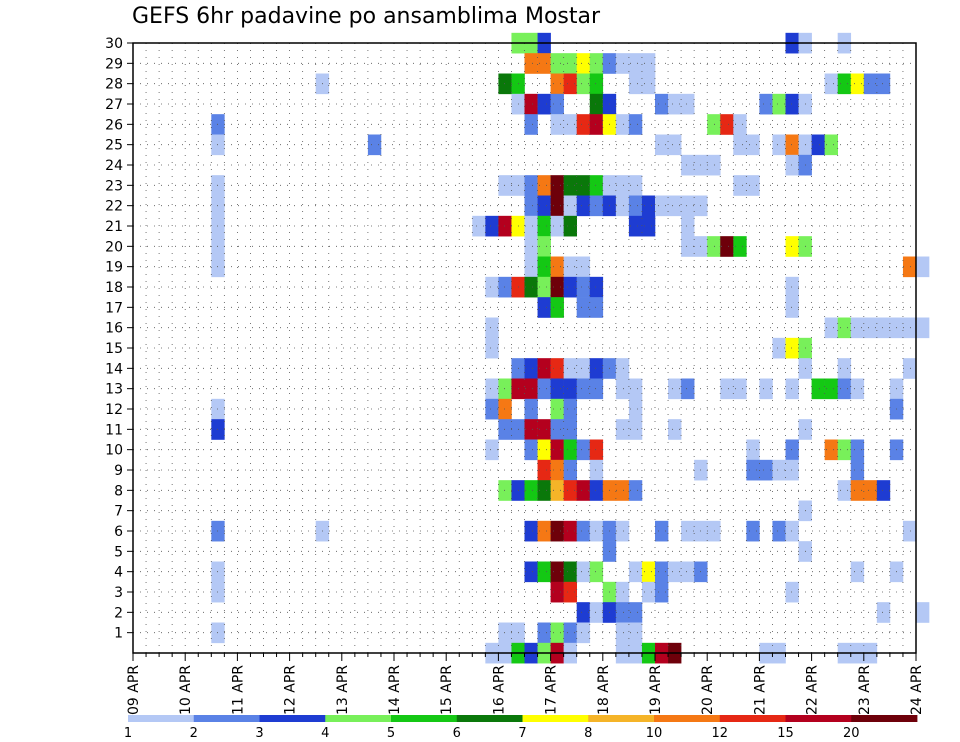 Image resolution: width=960 pixels, height=742 pixels. I want to click on legend-label: 4, so click(325, 733).